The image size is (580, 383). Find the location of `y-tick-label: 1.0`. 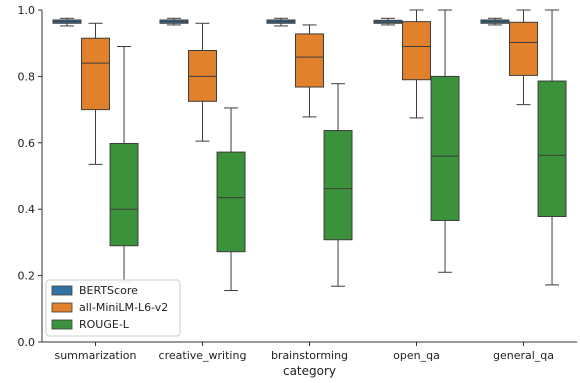

y-tick-label: 1.0 is located at coordinates (27, 10).